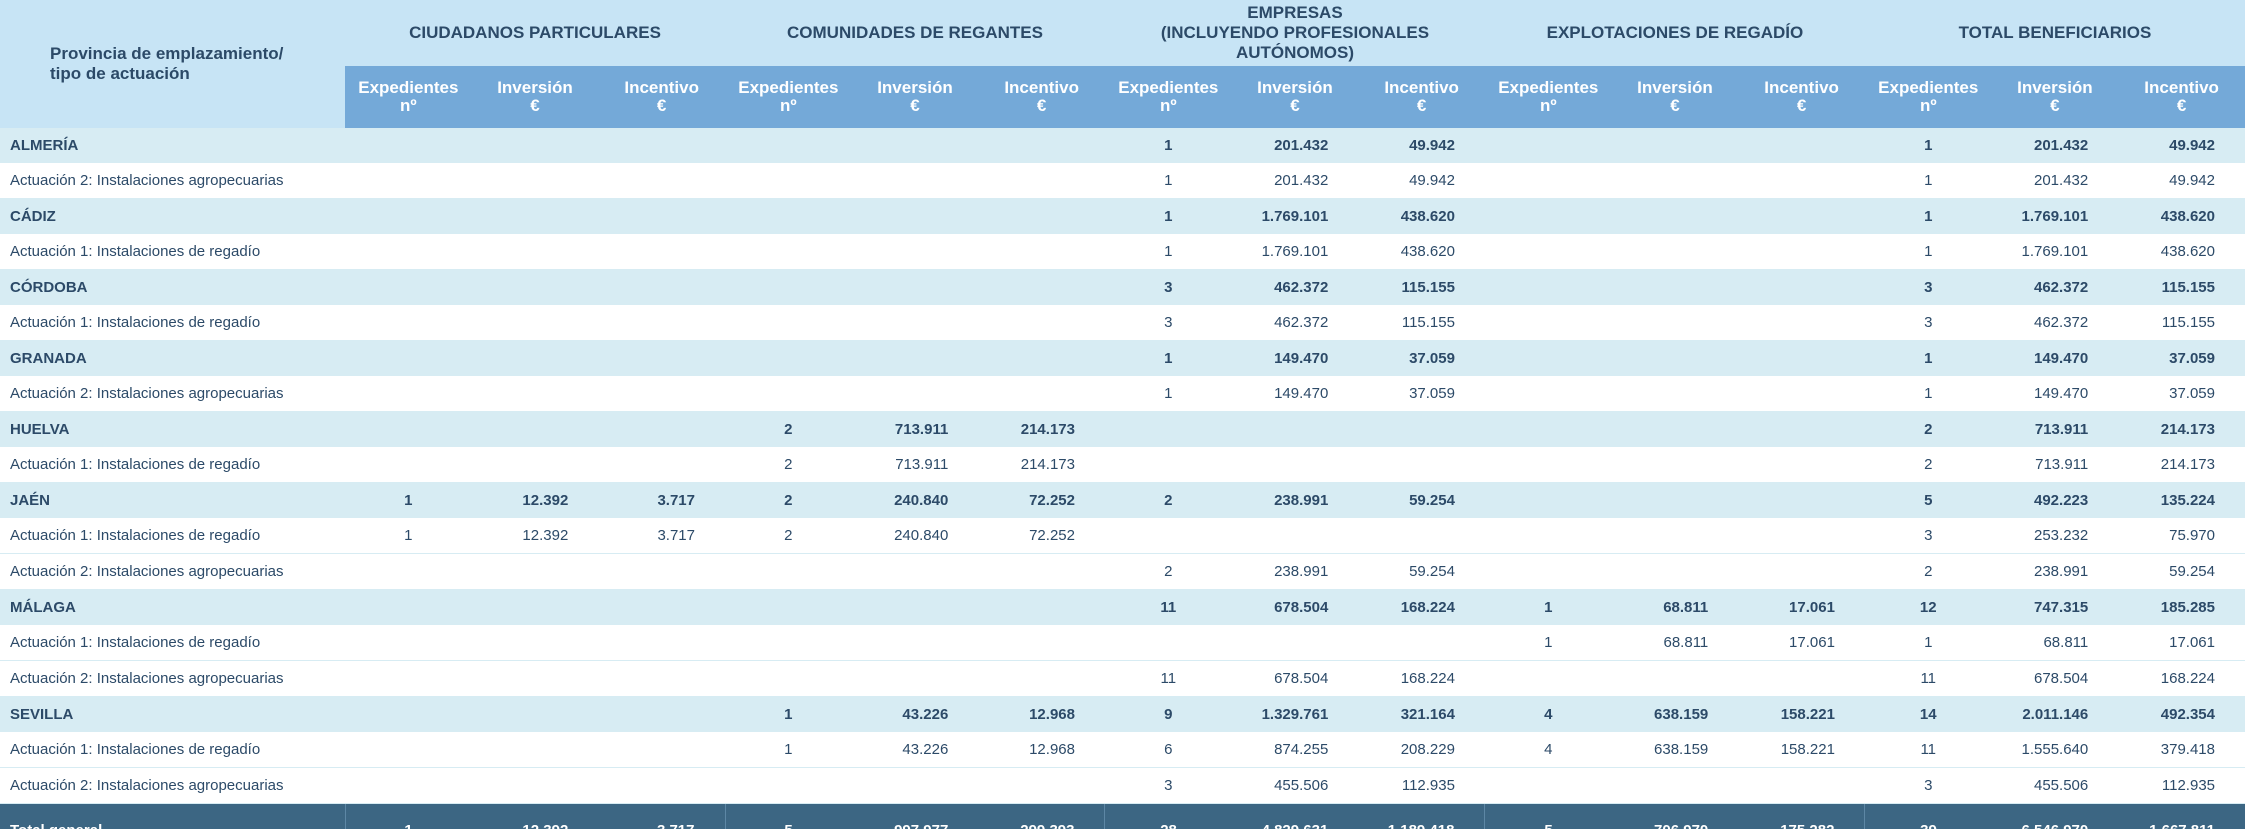  I want to click on cell: 321.164, so click(1421, 714).